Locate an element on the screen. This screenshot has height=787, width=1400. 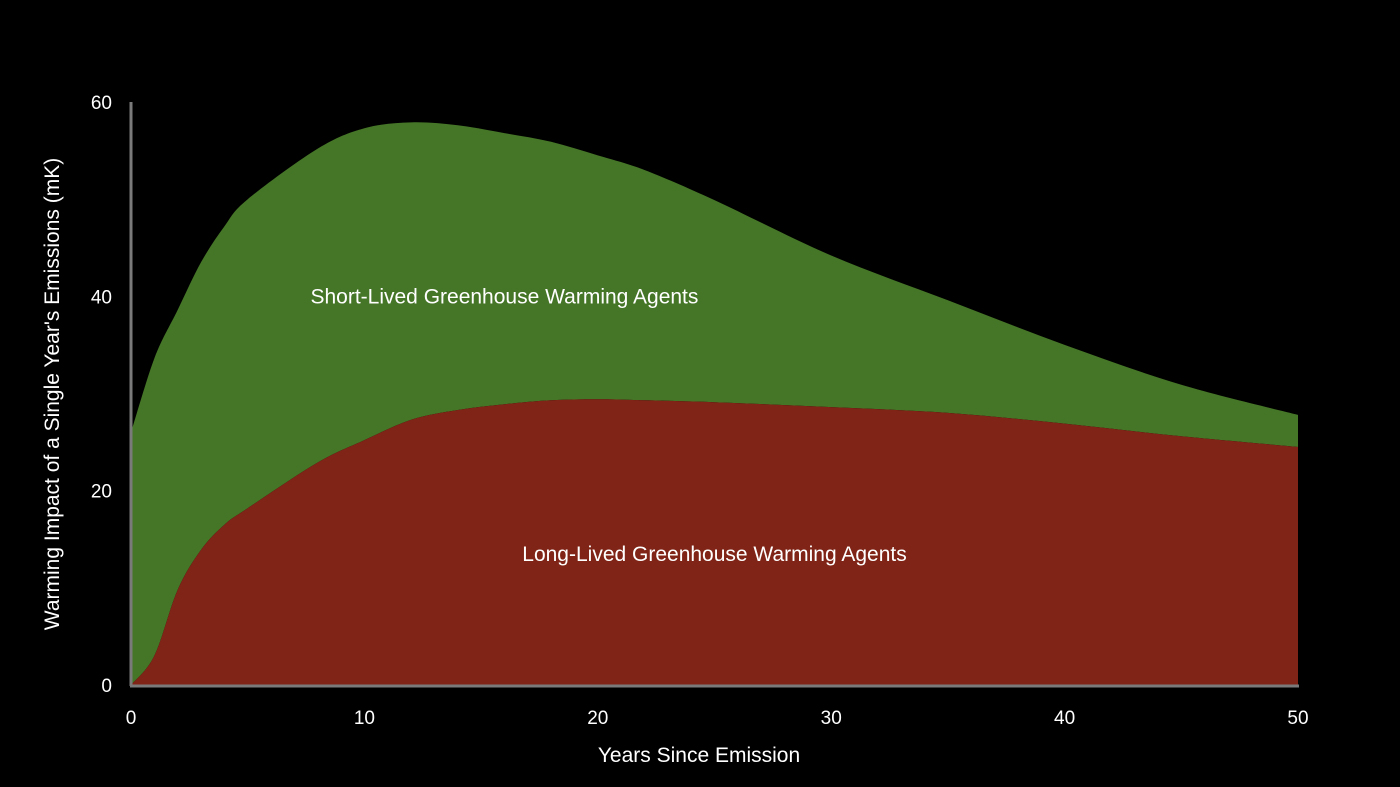
x-tick-label: 20 is located at coordinates (597, 718).